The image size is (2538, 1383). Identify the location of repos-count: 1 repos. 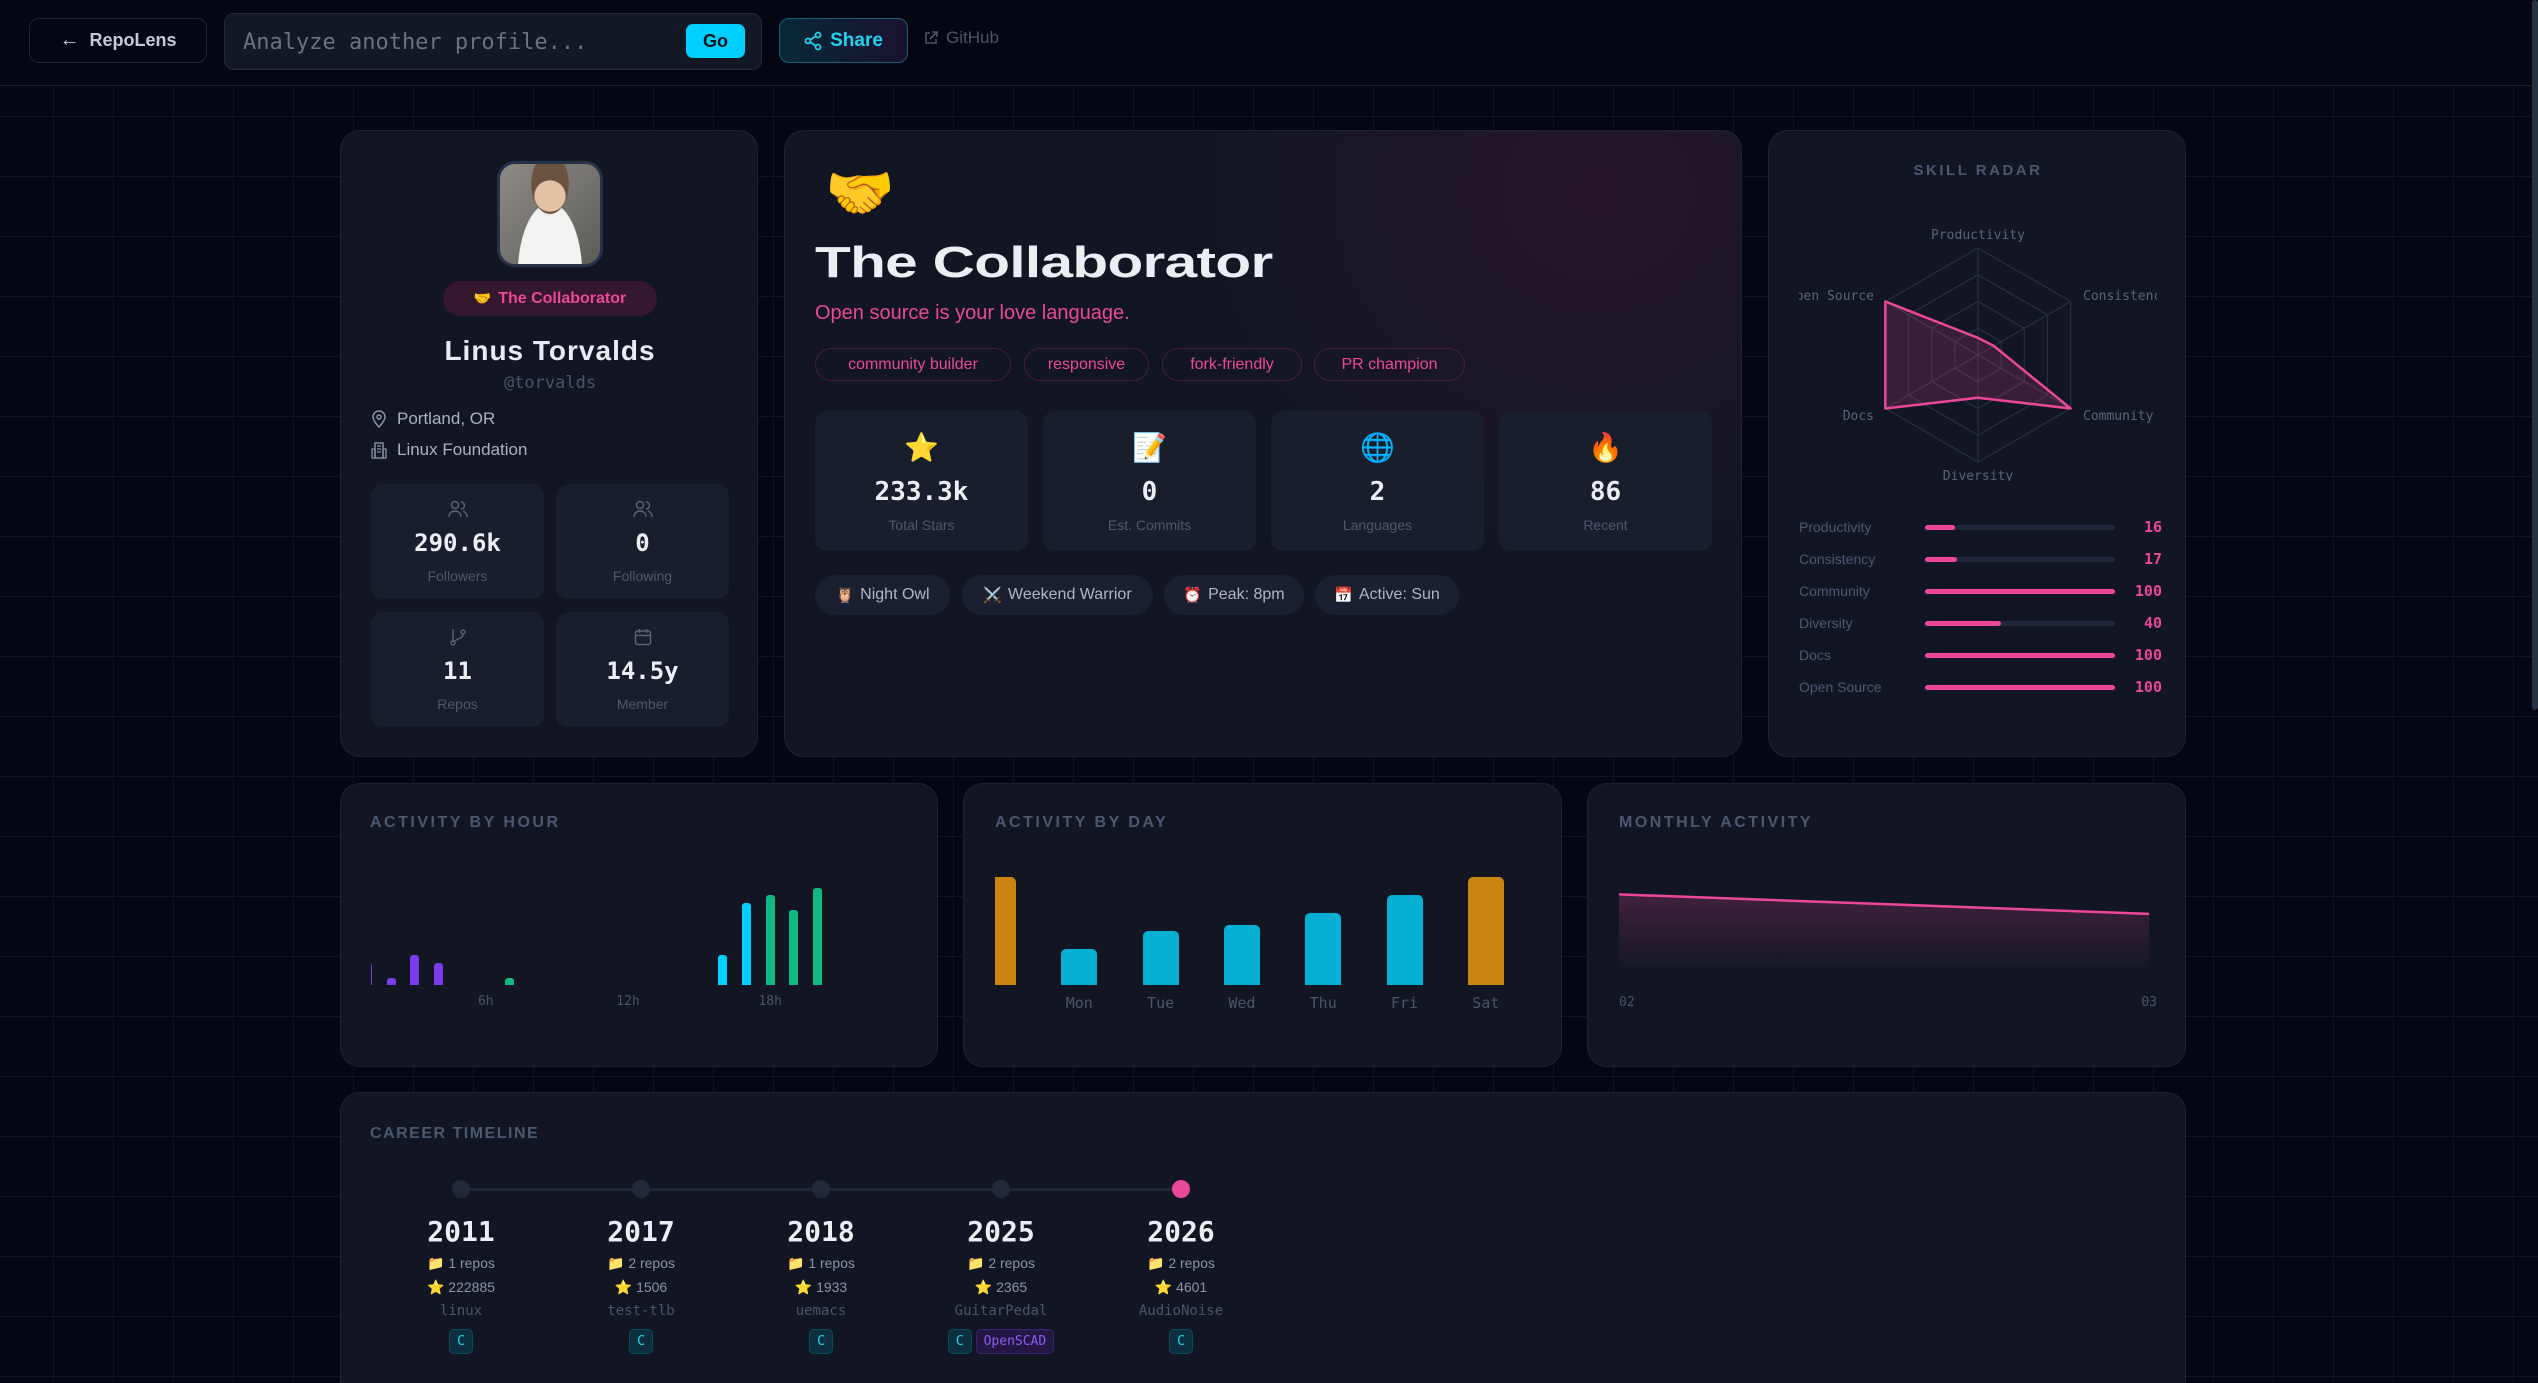
(472, 1263).